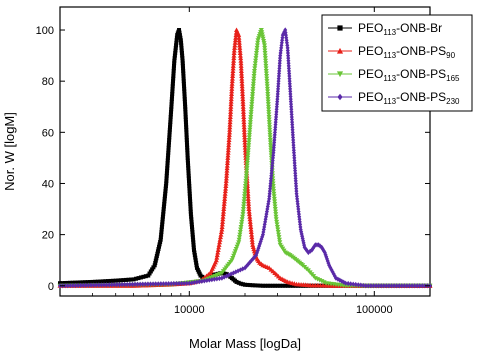  What do you see at coordinates (450, 55) in the screenshot?
I see `legend-subscript: 90` at bounding box center [450, 55].